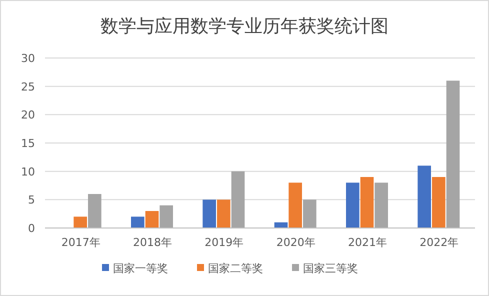  Describe the element at coordinates (31, 228) in the screenshot. I see `y-tick-label: 0` at that location.